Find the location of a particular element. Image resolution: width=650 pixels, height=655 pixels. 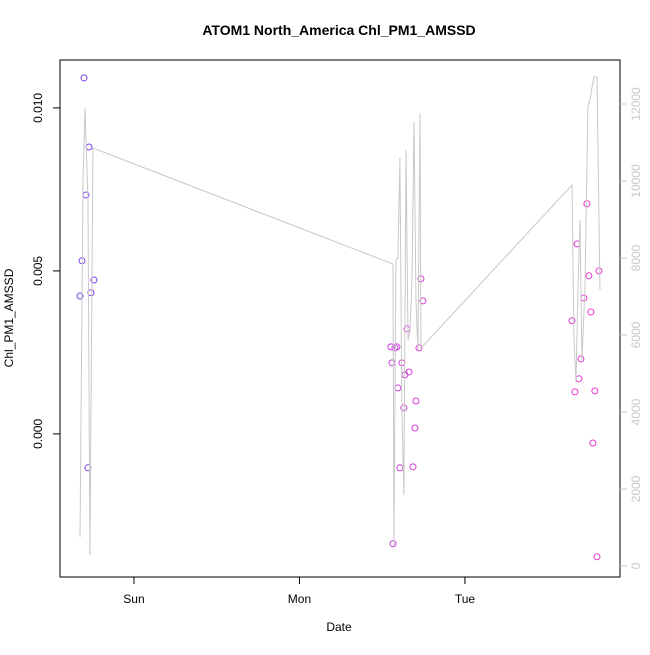

y2-tick-label: 0 is located at coordinates (636, 565).